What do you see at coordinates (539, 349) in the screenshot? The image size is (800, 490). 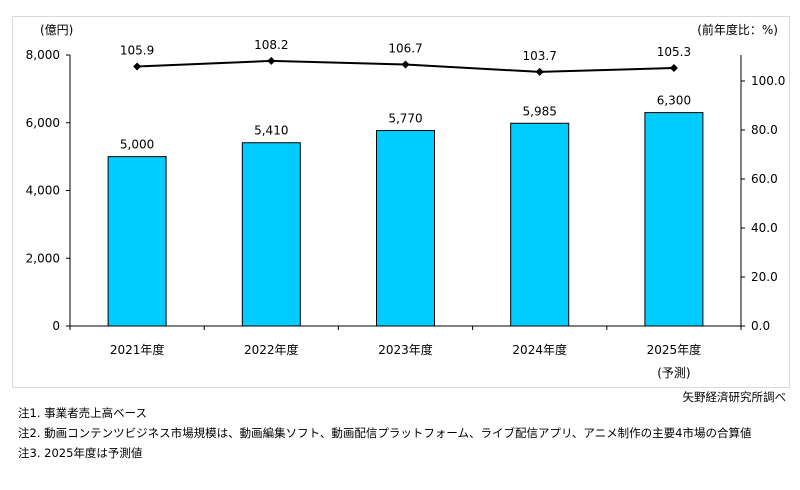 I see `x-tick-label: 2024年度` at bounding box center [539, 349].